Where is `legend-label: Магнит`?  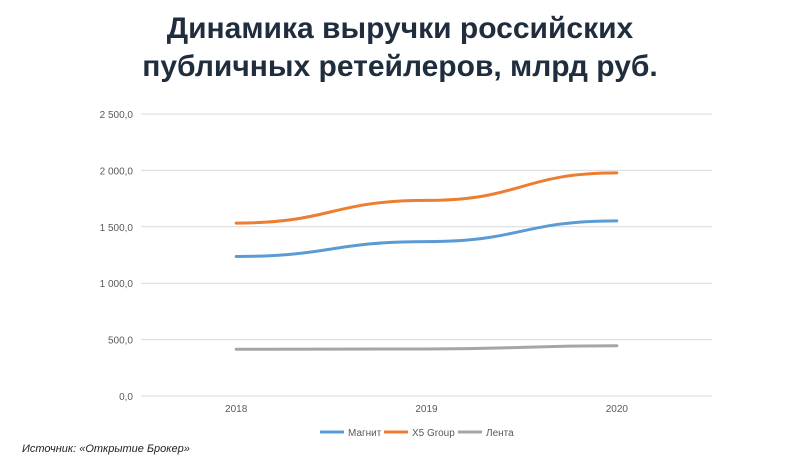
legend-label: Магнит is located at coordinates (365, 433).